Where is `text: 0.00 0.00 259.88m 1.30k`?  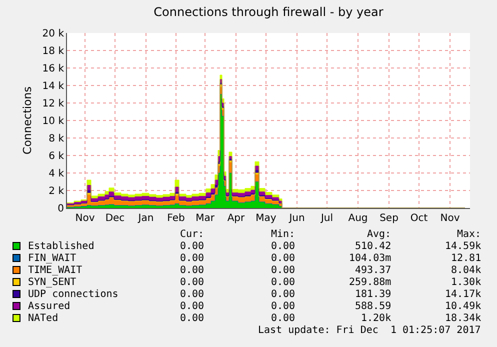 text: 0.00 0.00 259.88m 1.30k is located at coordinates (331, 282).